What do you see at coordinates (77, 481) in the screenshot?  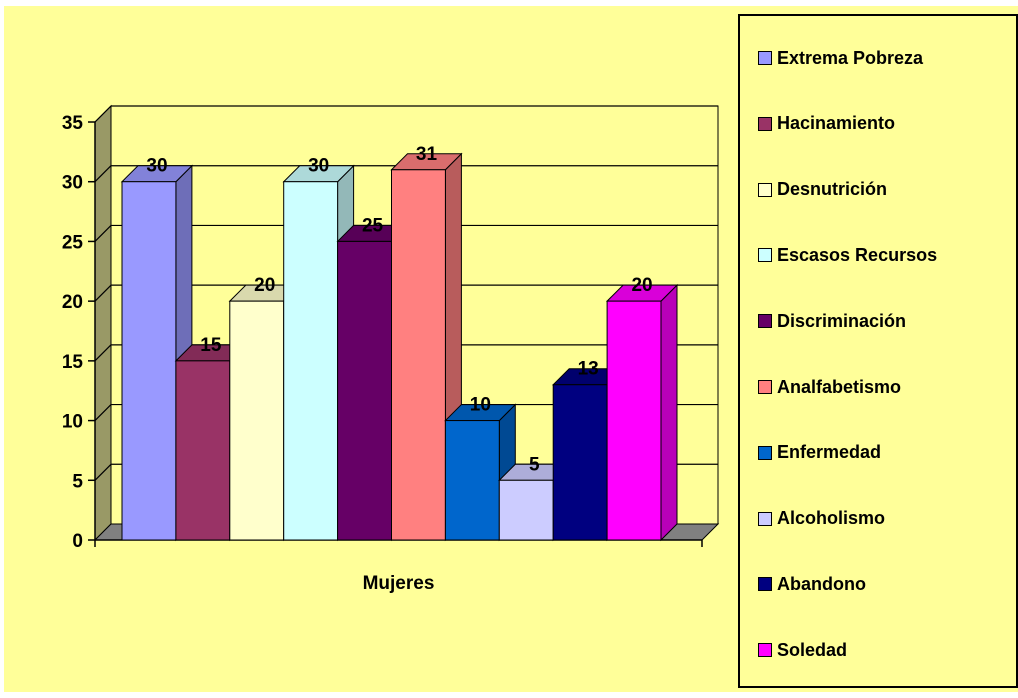 I see `y-tick-label: 5` at bounding box center [77, 481].